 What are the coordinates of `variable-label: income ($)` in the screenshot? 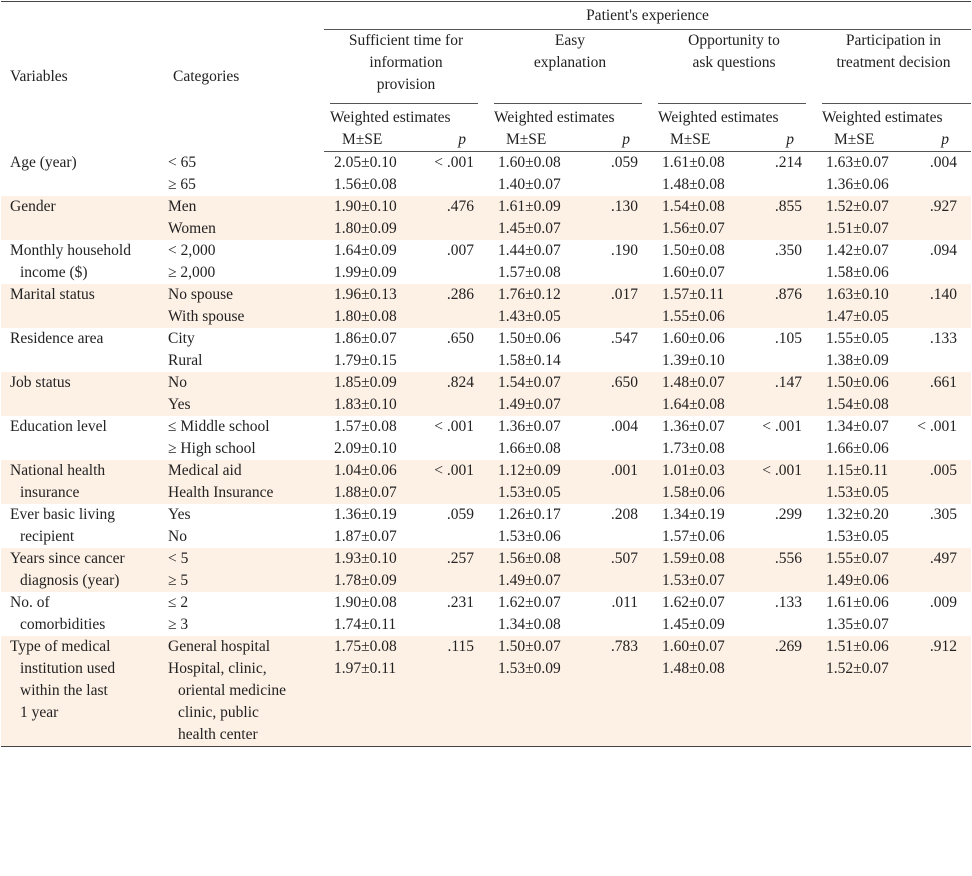 It's located at (54, 272).